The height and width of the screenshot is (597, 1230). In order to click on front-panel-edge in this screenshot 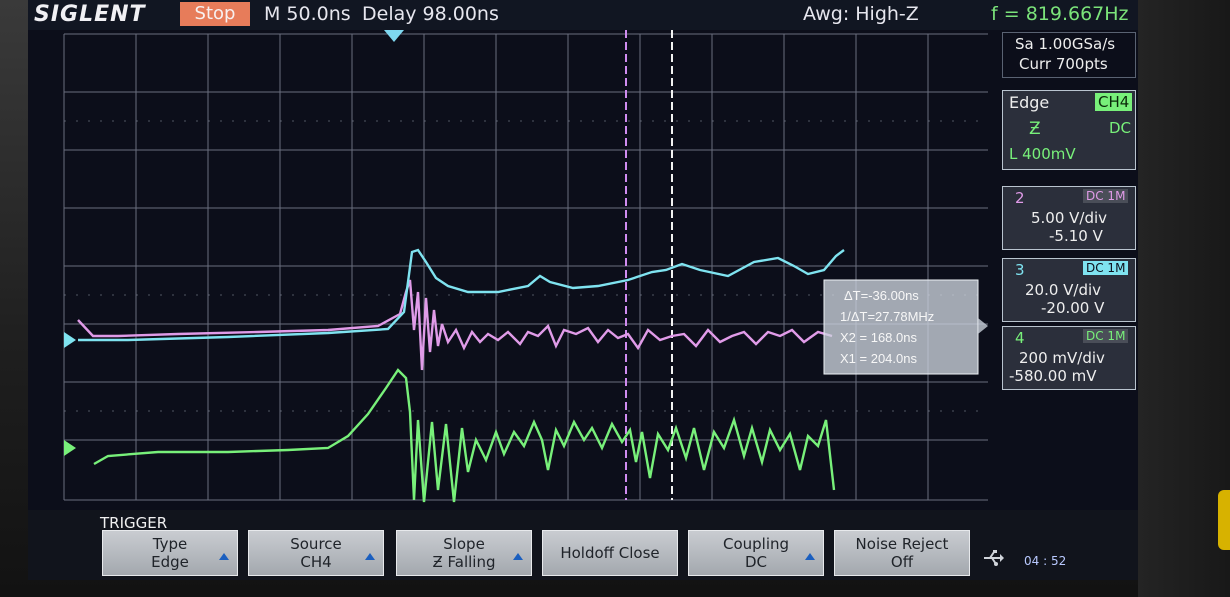, I will do `click(1184, 298)`.